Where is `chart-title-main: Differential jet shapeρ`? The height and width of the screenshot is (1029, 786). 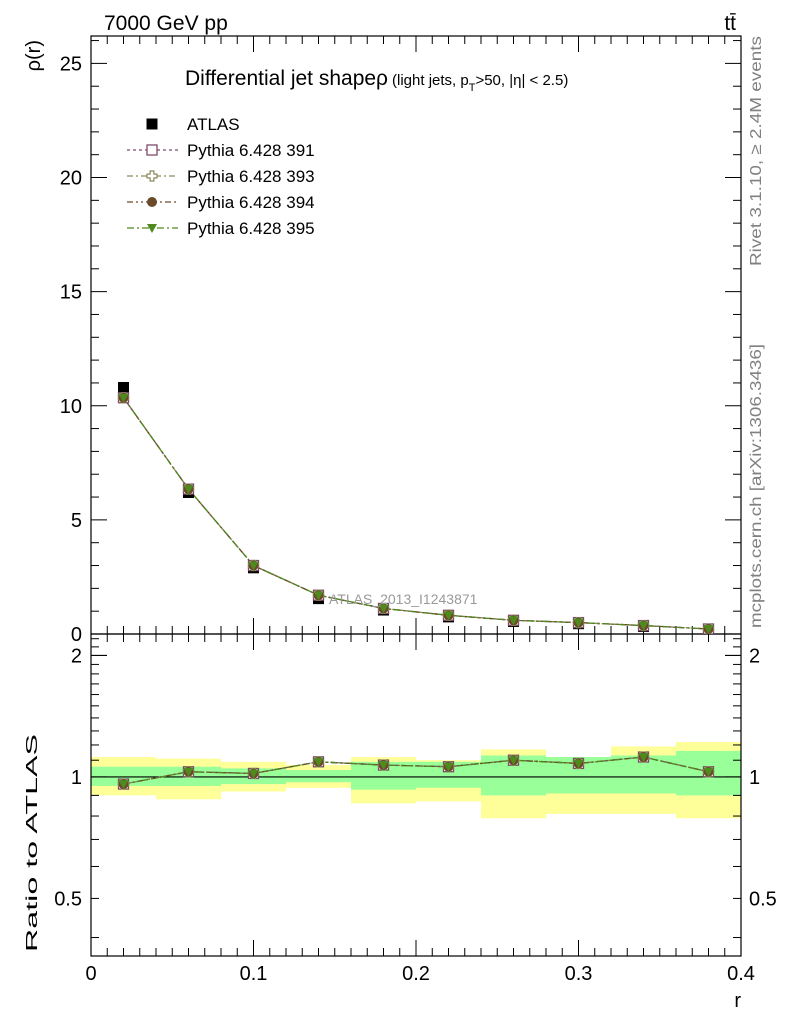
chart-title-main: Differential jet shapeρ is located at coordinates (286, 78).